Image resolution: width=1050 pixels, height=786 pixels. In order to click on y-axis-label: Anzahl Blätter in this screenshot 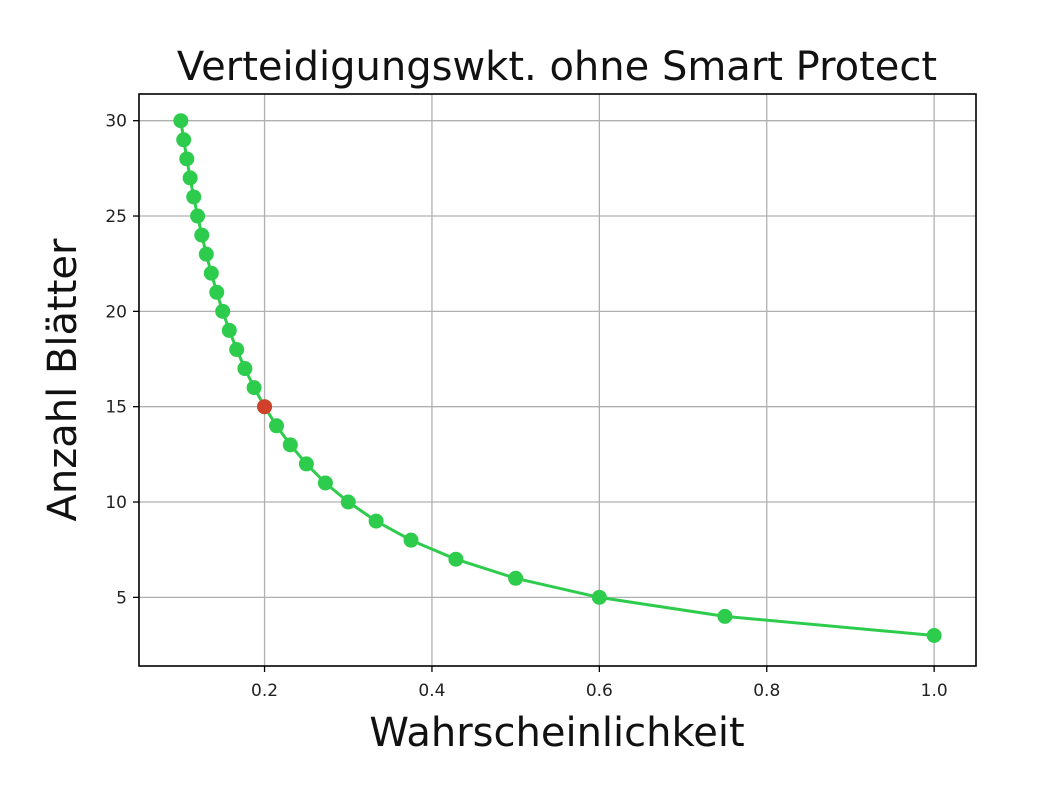, I will do `click(63, 379)`.